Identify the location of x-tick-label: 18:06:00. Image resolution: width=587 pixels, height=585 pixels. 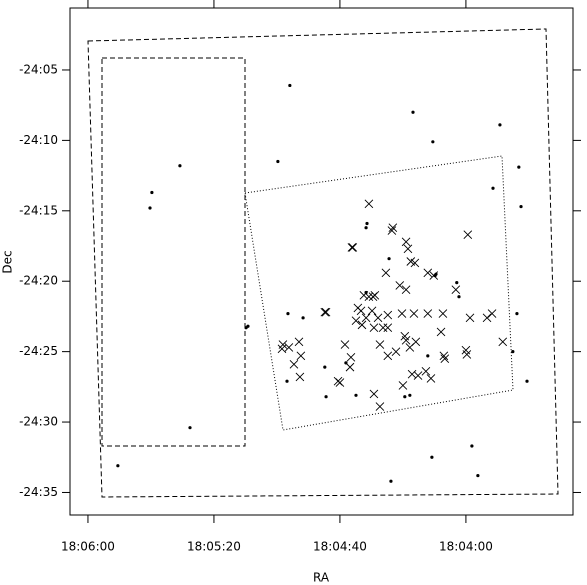
(88, 547).